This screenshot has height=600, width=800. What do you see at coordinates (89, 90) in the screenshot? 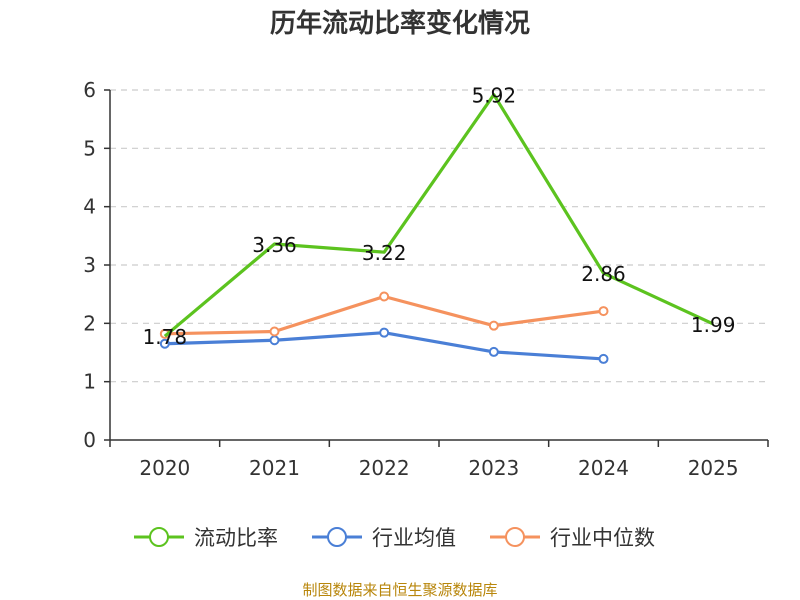
I see `y-tick-label: 6` at bounding box center [89, 90].